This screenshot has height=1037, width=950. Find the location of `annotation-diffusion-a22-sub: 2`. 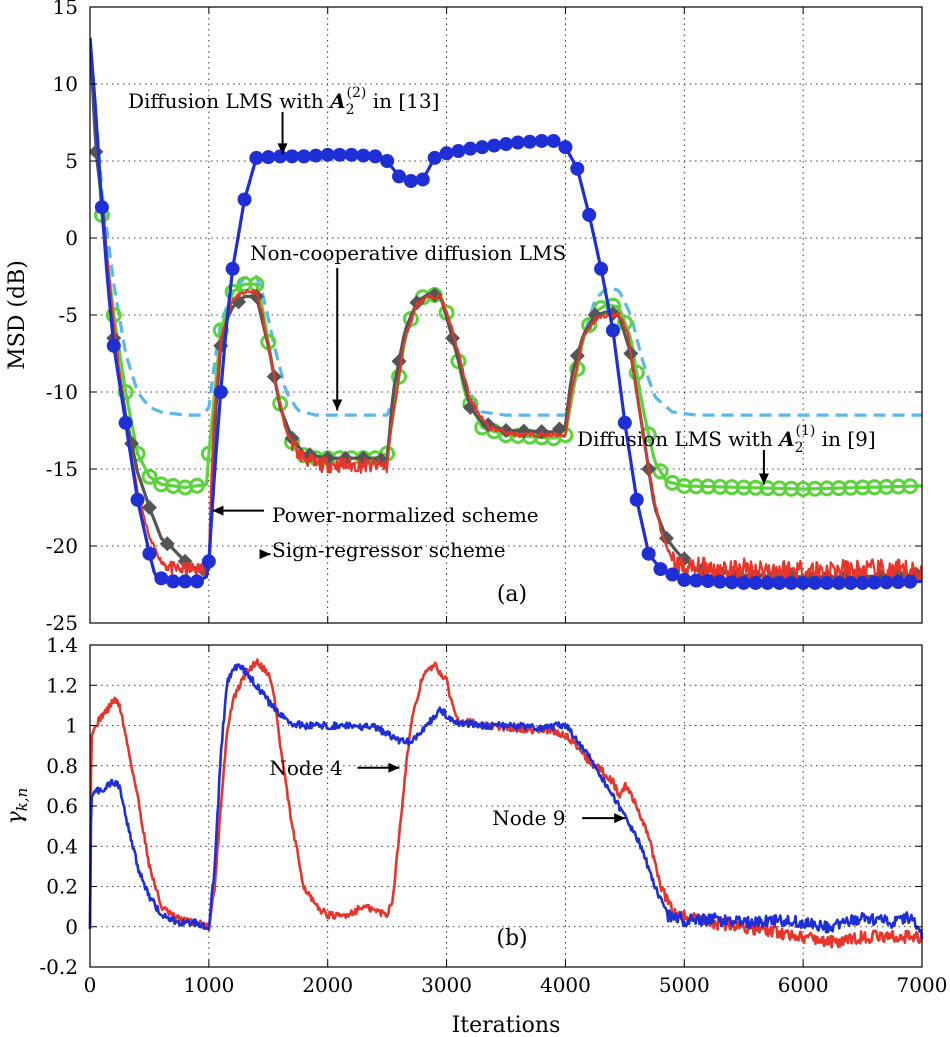

annotation-diffusion-a22-sub: 2 is located at coordinates (350, 110).